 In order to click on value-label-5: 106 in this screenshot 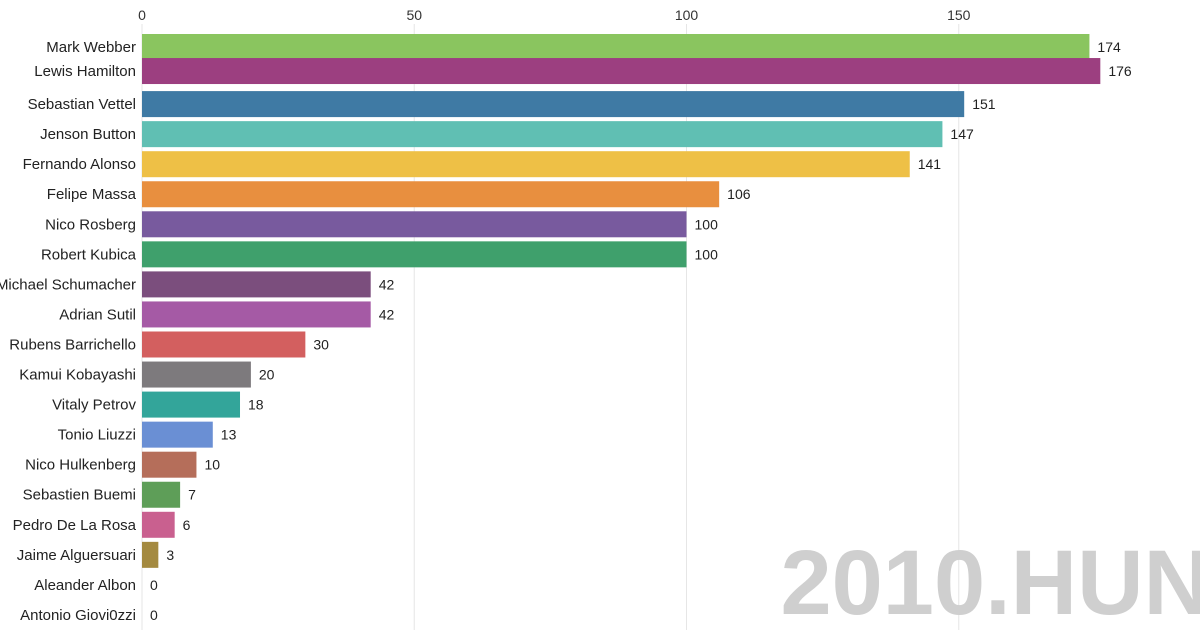, I will do `click(739, 194)`.